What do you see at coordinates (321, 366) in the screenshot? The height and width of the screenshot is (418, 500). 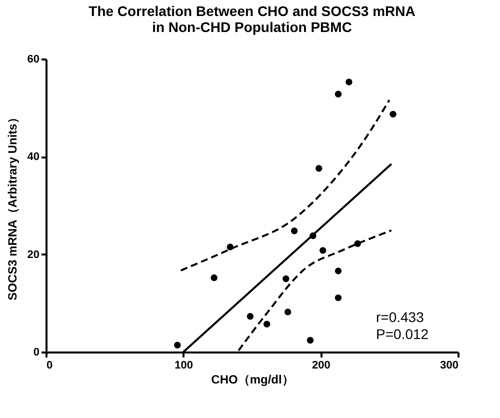 I see `x-tick-label: 200` at bounding box center [321, 366].